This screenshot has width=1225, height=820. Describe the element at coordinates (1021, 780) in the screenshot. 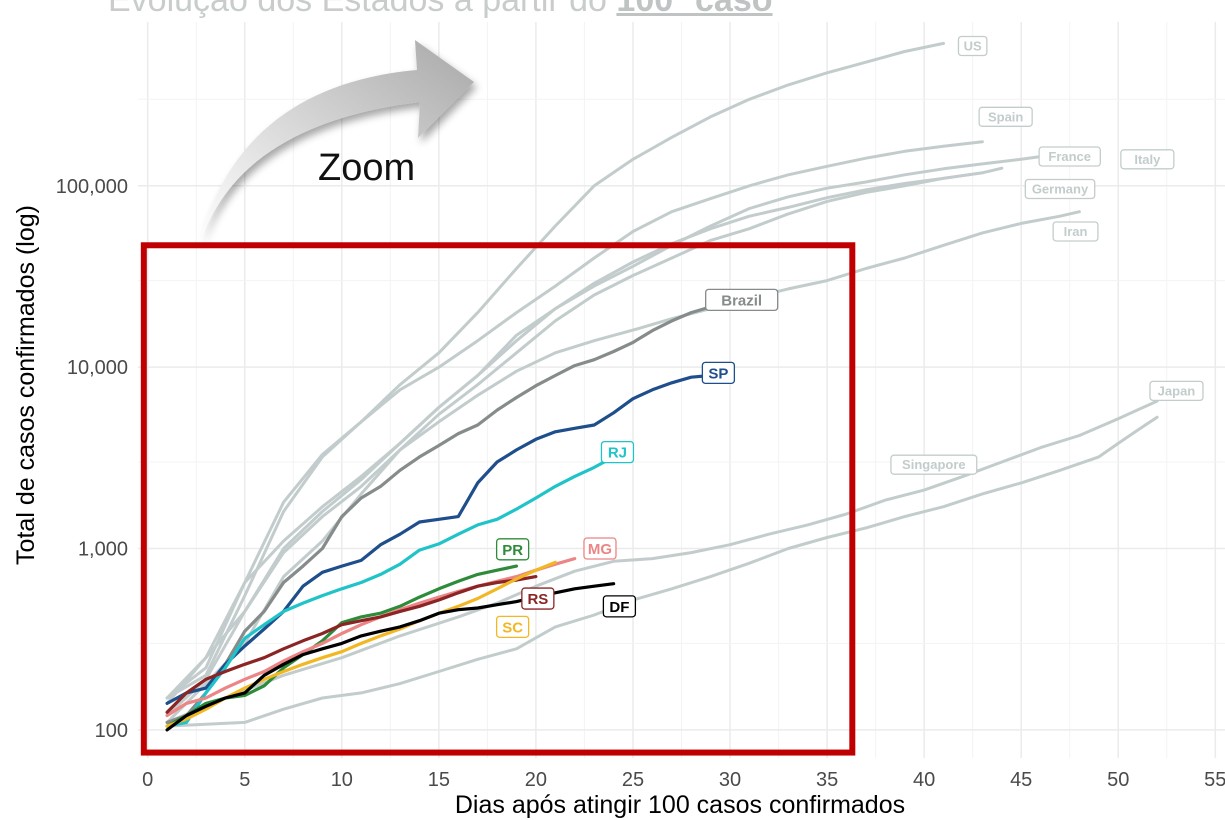

I see `x-tick-label: 45` at that location.